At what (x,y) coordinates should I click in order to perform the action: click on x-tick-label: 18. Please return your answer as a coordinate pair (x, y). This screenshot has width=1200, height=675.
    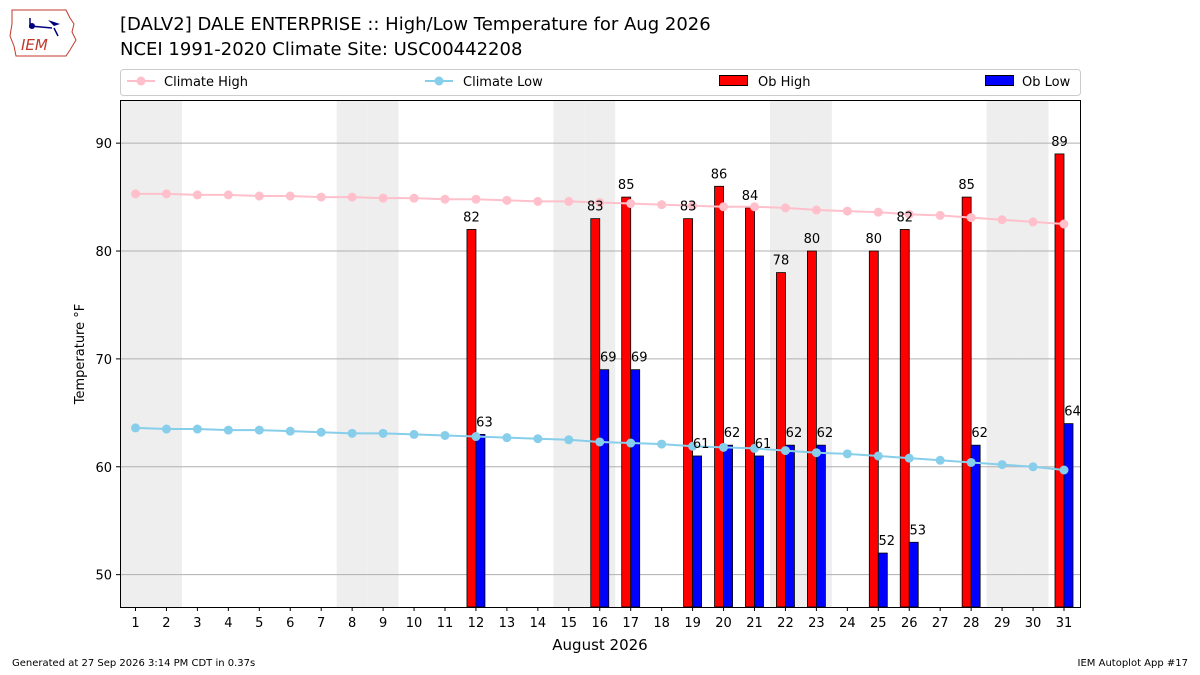
    Looking at the image, I should click on (661, 623).